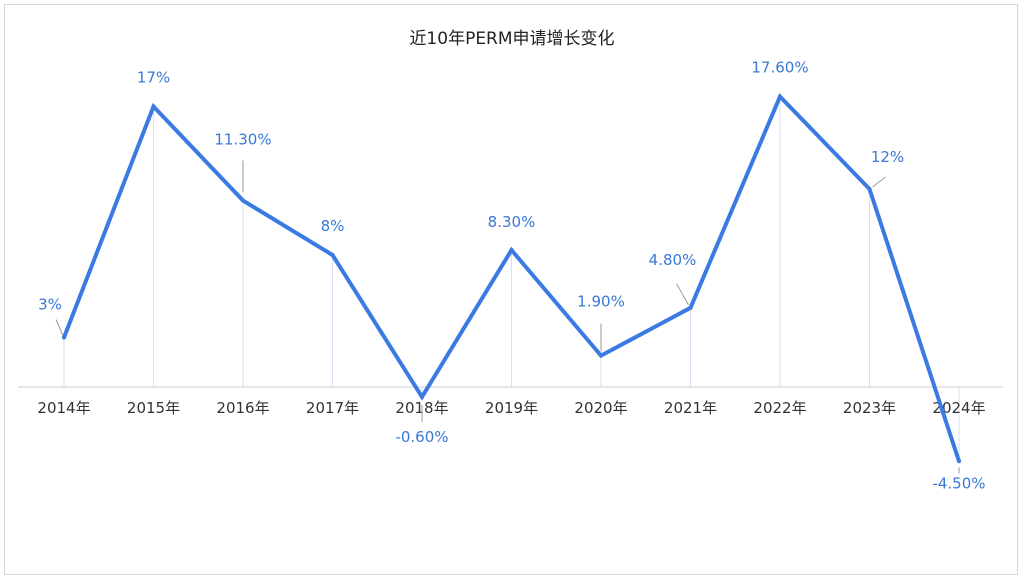 This screenshot has height=583, width=1024. Describe the element at coordinates (153, 408) in the screenshot. I see `x-tick-label: 2015年` at that location.